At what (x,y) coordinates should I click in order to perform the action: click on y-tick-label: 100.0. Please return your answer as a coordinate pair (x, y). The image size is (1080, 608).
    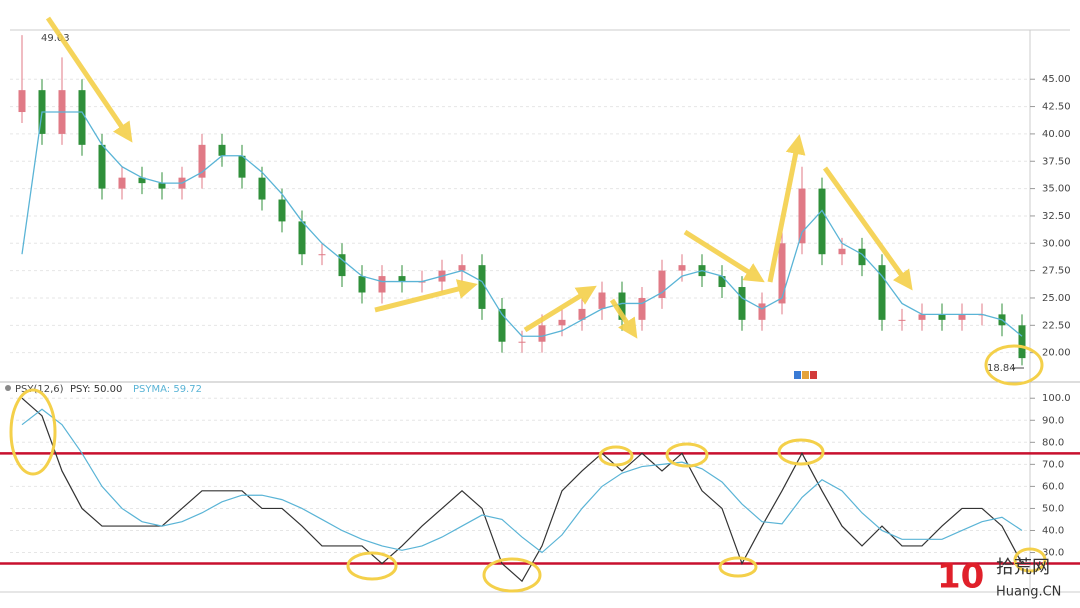
    Looking at the image, I should click on (1056, 398).